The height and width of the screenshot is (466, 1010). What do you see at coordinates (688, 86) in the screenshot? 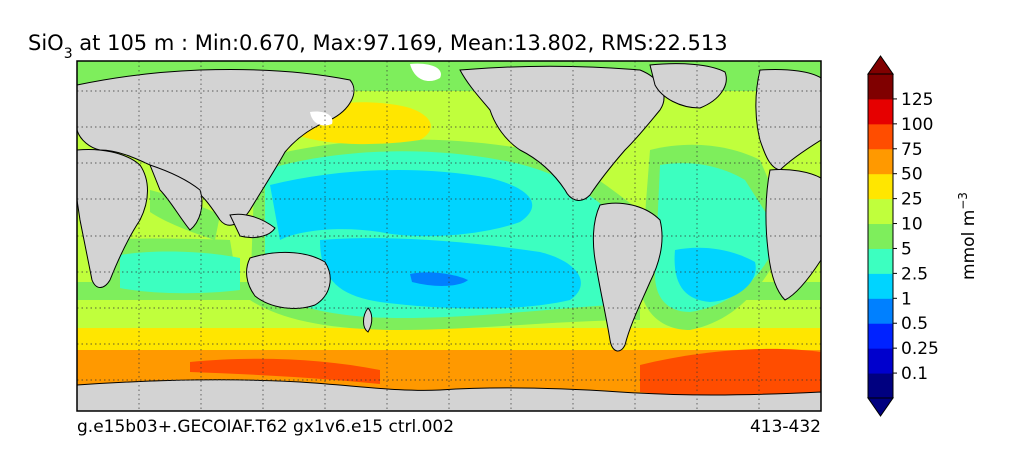
I see `greenland` at bounding box center [688, 86].